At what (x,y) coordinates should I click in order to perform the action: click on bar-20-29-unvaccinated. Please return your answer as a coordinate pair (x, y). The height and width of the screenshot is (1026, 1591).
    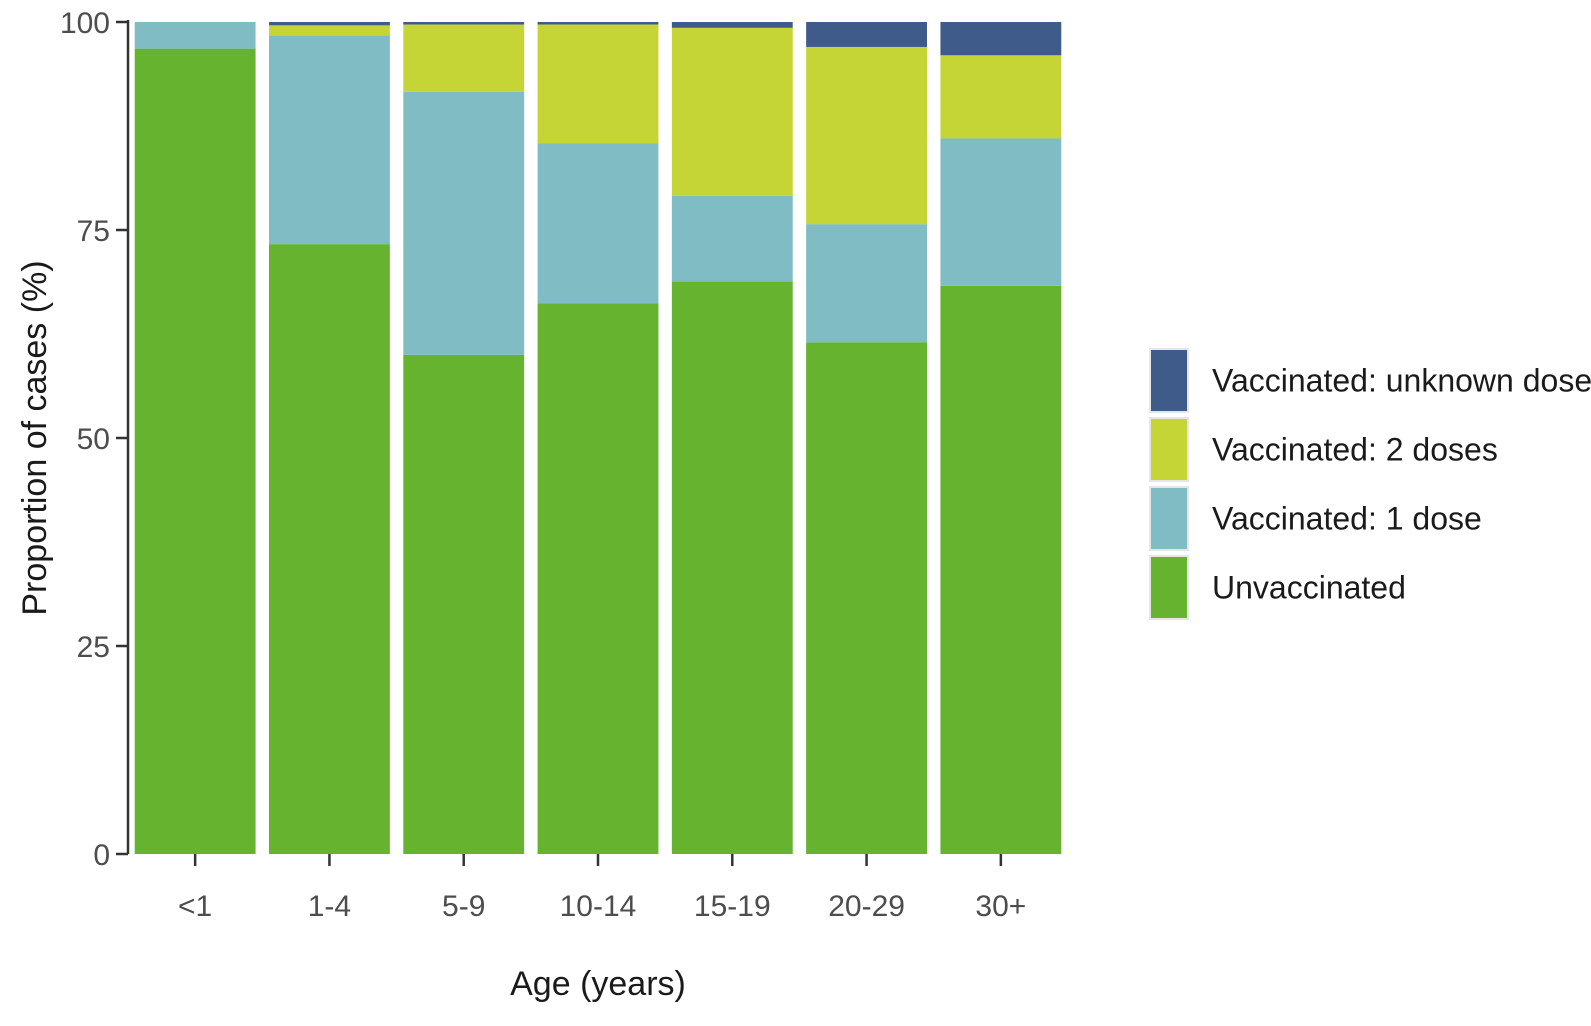
    Looking at the image, I should click on (866, 598).